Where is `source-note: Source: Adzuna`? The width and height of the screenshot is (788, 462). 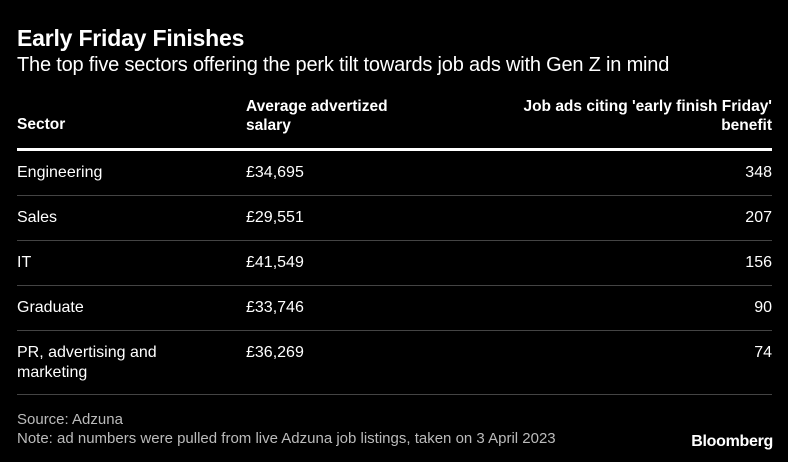 source-note: Source: Adzuna is located at coordinates (70, 419).